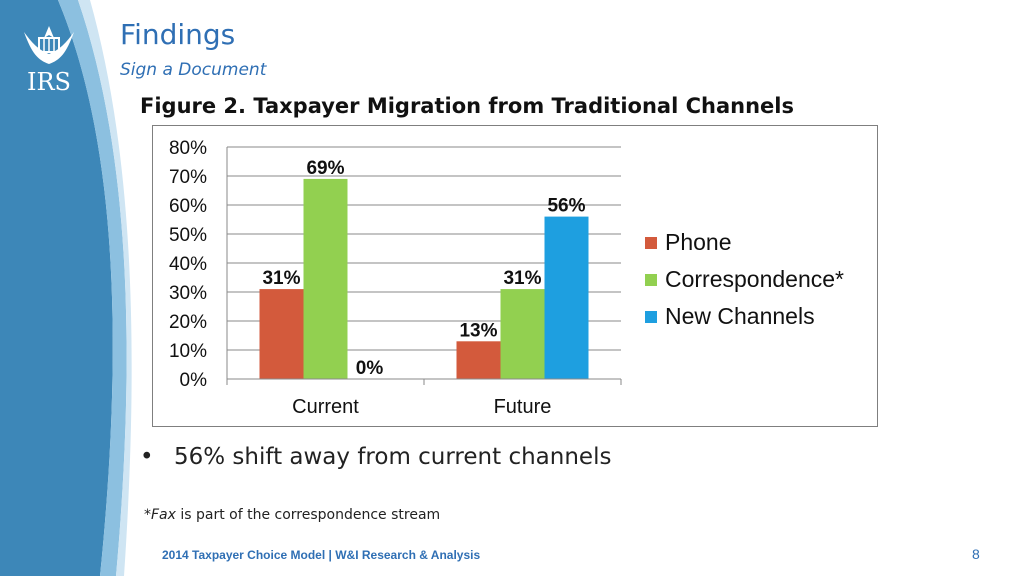 The image size is (1024, 576). I want to click on logo-text: IRS, so click(49, 81).